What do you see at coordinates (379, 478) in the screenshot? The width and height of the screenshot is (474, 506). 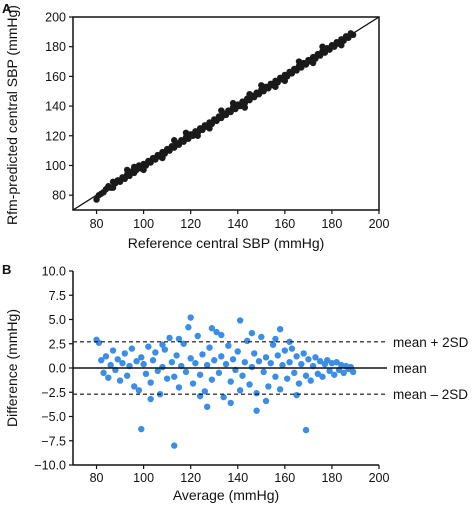 I see `panel-b-x-tick-label: 200` at bounding box center [379, 478].